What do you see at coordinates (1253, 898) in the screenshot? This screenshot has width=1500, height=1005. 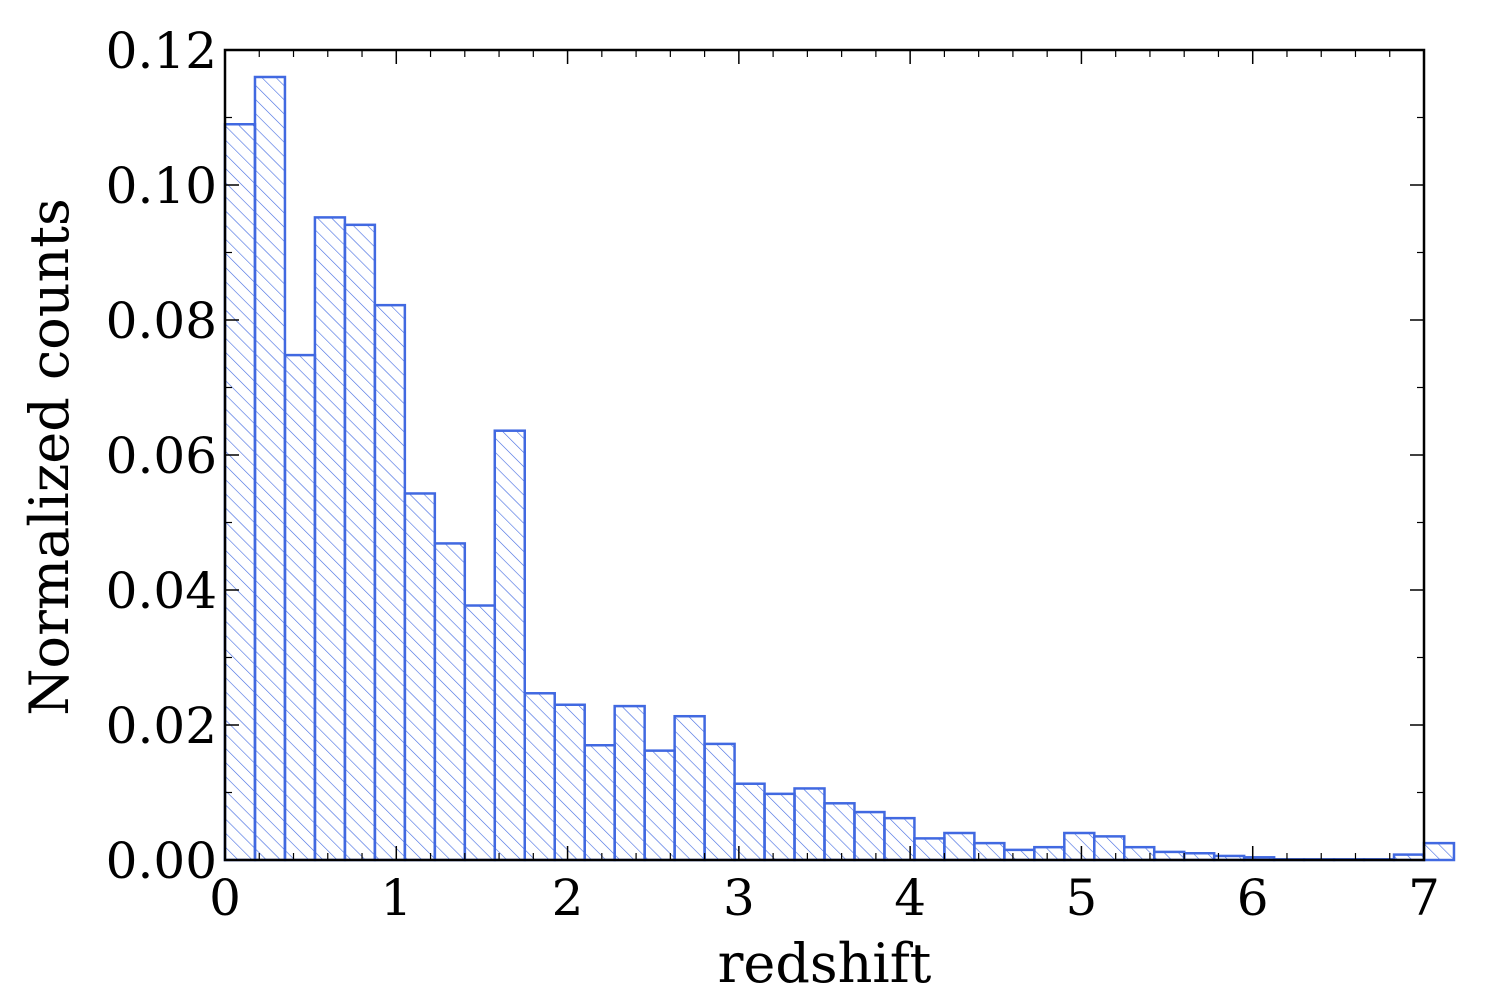 I see `x-tick-label: 6` at bounding box center [1253, 898].